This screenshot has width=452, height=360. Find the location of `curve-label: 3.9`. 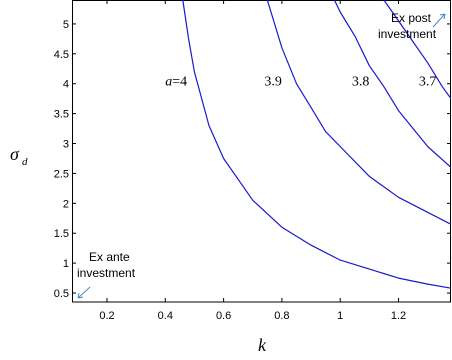

curve-label: 3.9 is located at coordinates (273, 82).